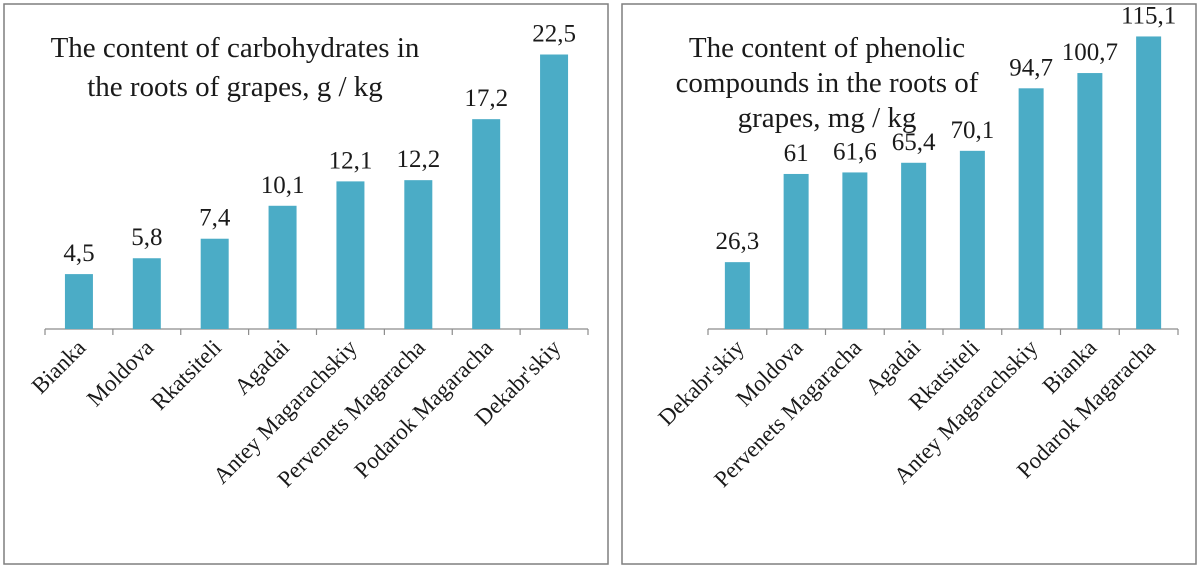 Image resolution: width=1200 pixels, height=568 pixels. I want to click on left-value-label-7: 17,2, so click(486, 98).